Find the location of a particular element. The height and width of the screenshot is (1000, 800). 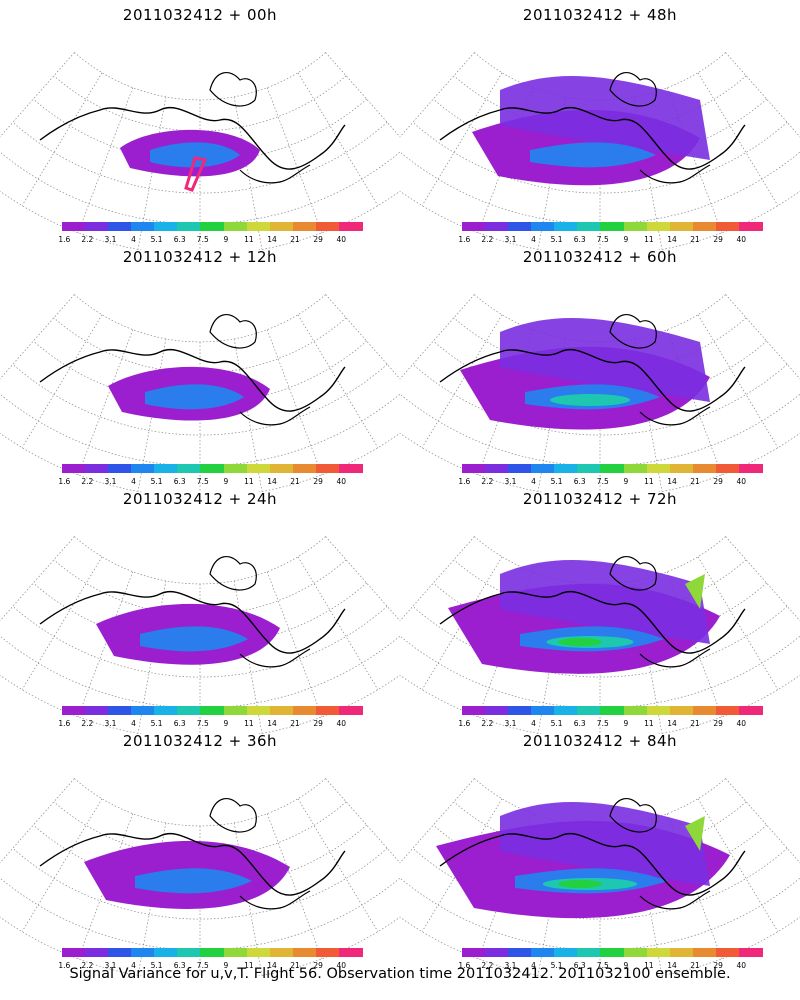

flight-track is located at coordinates (196, 174).